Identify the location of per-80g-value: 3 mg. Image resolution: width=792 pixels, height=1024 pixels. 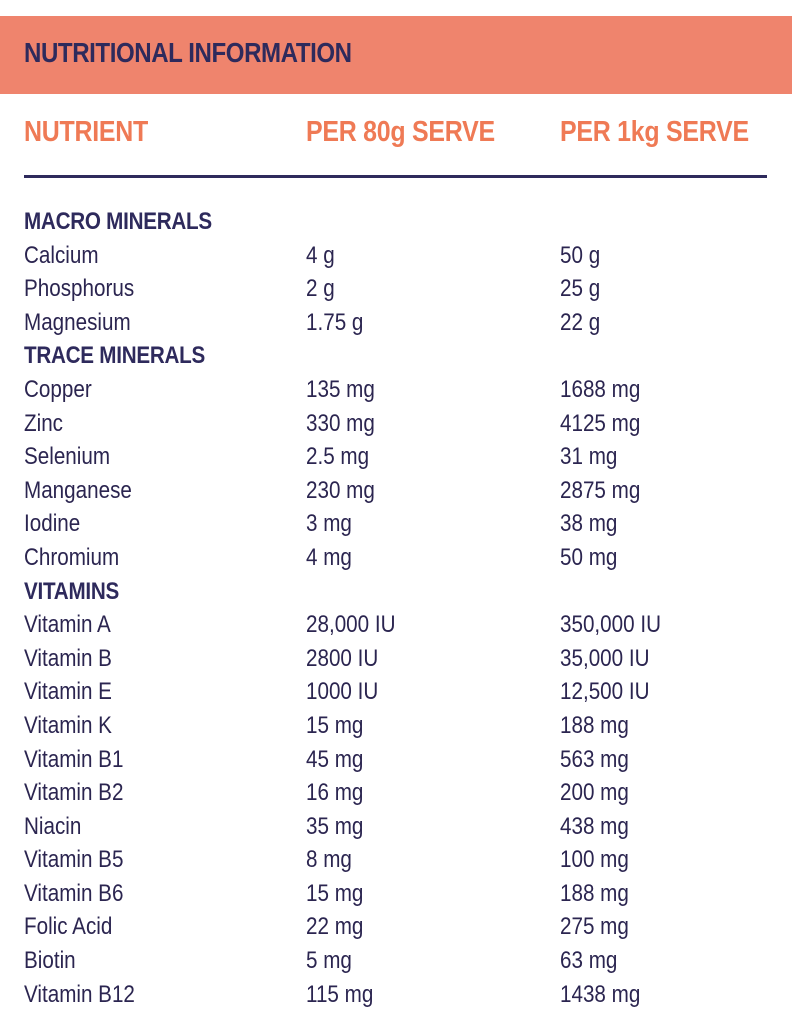
(329, 524).